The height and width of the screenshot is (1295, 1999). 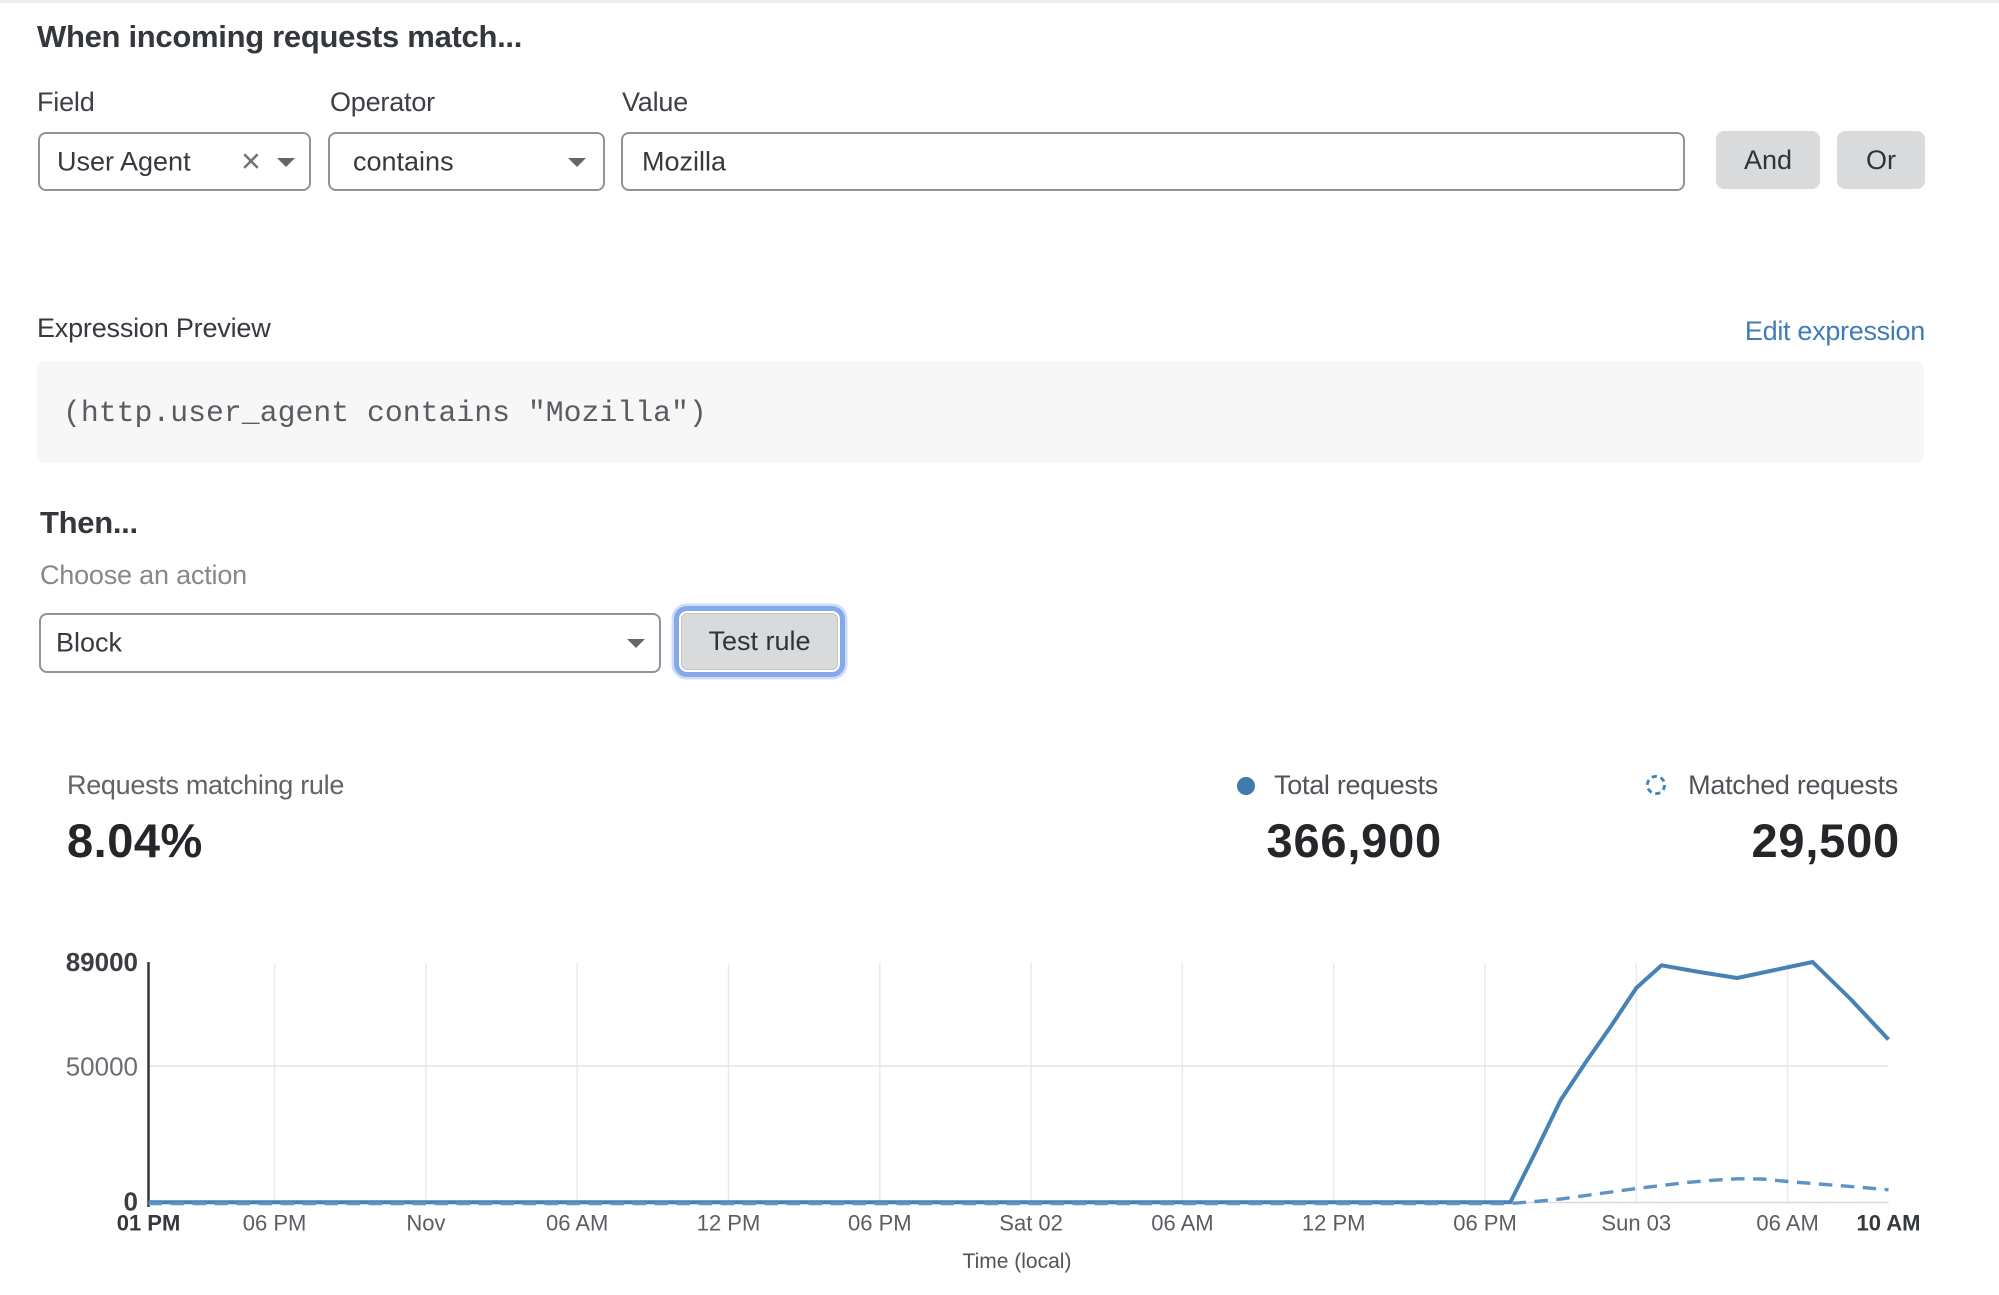 I want to click on svg-text: 10 AM, so click(x=1889, y=1223).